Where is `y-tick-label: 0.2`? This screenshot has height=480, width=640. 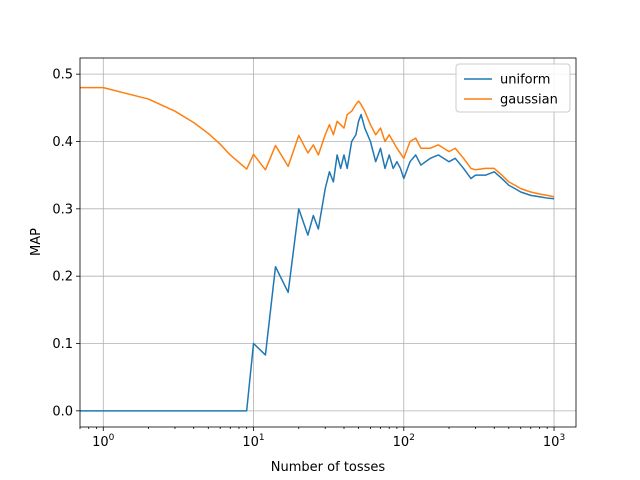 y-tick-label: 0.2 is located at coordinates (62, 277).